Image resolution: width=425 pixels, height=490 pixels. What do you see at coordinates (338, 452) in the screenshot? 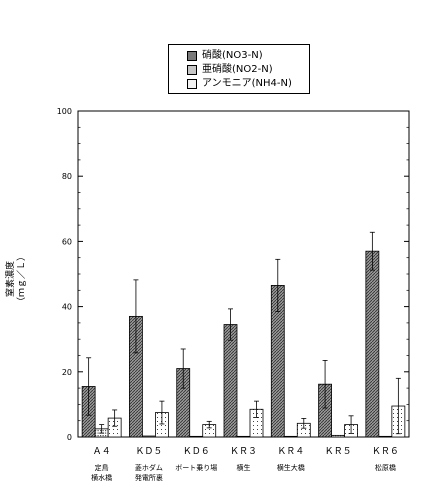
I see `x-category-label: ＫＲ５` at bounding box center [338, 452].